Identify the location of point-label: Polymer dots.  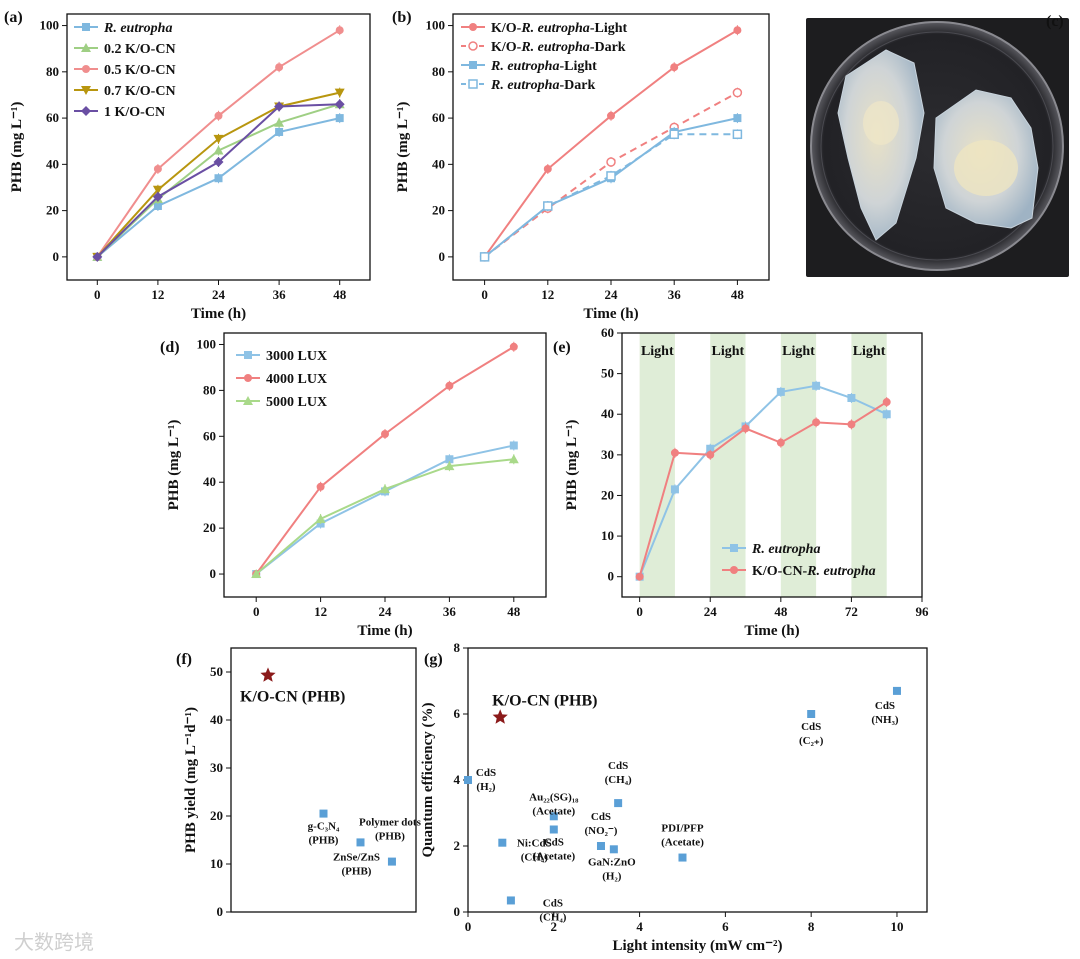
(390, 823).